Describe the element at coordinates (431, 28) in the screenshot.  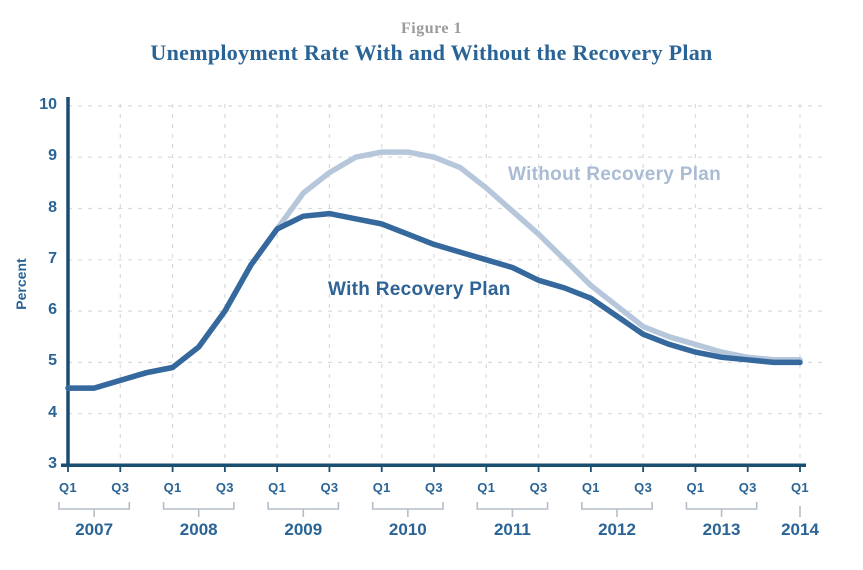
I see `figure-label: Figure 1` at that location.